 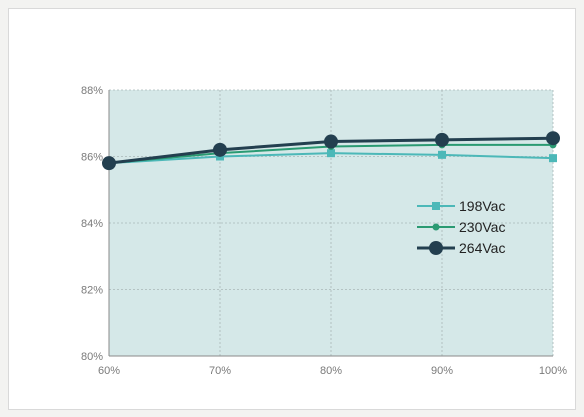 What do you see at coordinates (92, 291) in the screenshot?
I see `y-tick-label-1: 82%` at bounding box center [92, 291].